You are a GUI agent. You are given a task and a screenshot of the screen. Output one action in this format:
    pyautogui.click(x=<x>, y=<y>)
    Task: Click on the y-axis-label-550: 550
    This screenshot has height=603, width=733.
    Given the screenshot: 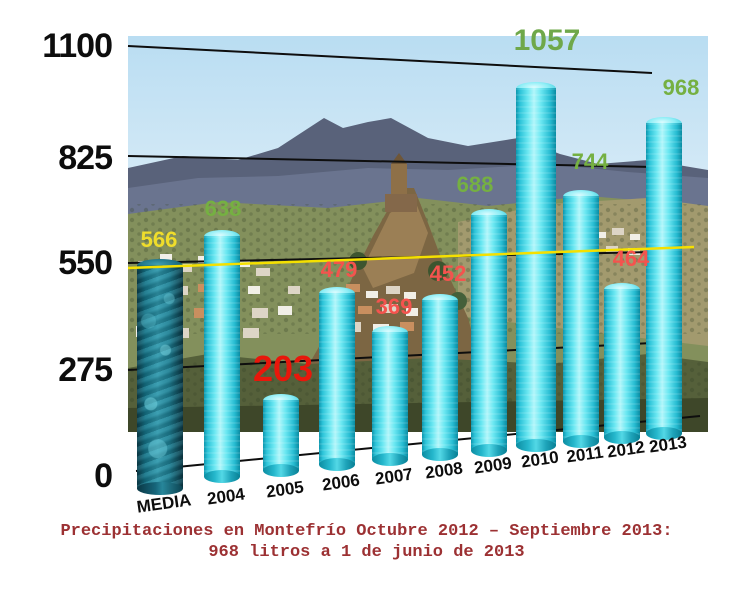 What is the action you would take?
    pyautogui.click(x=85, y=263)
    